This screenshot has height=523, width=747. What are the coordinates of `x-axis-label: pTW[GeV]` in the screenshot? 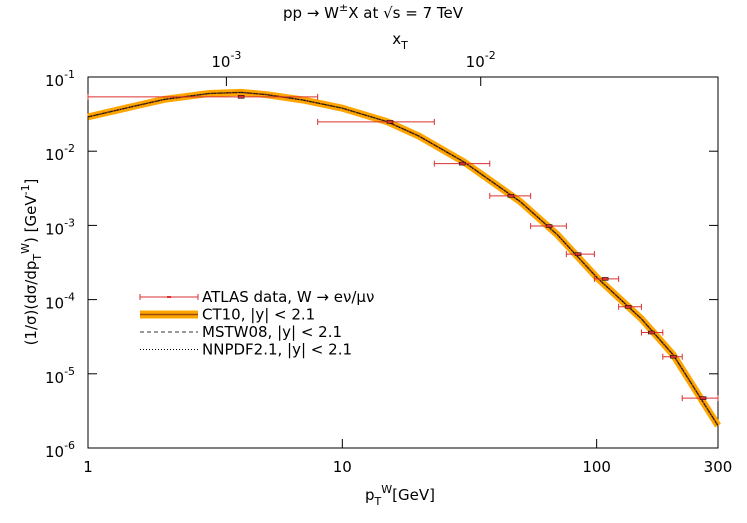 It's located at (400, 495).